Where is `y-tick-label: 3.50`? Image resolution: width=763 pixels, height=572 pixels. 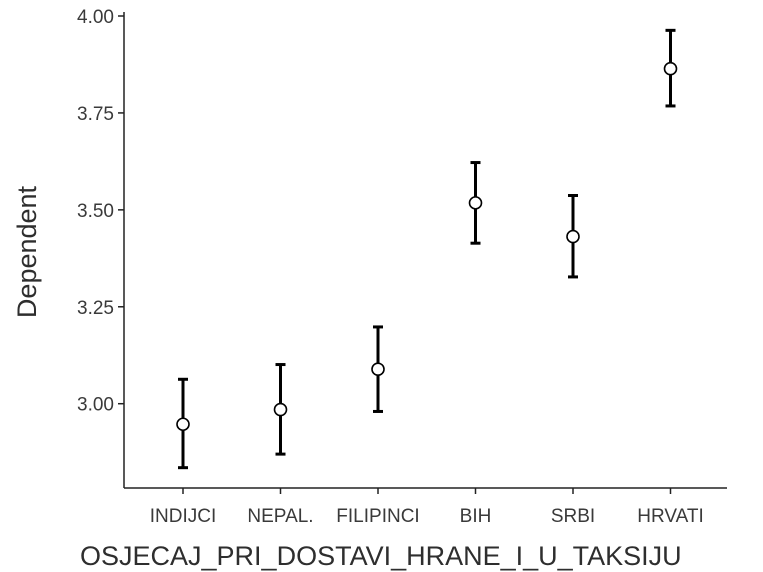 y-tick-label: 3.50 is located at coordinates (95, 211).